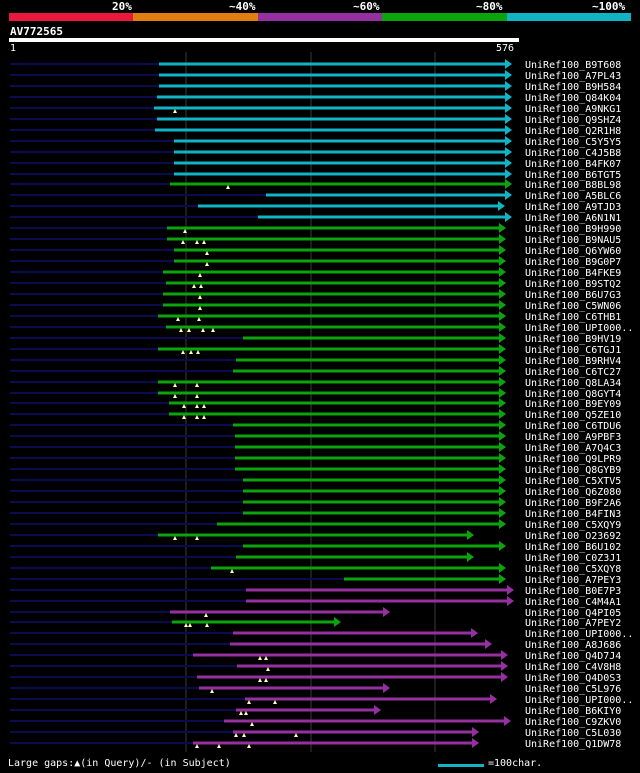 The image size is (640, 773). Describe the element at coordinates (573, 207) in the screenshot. I see `hit-label: UniRef100_A9TJD3` at that location.